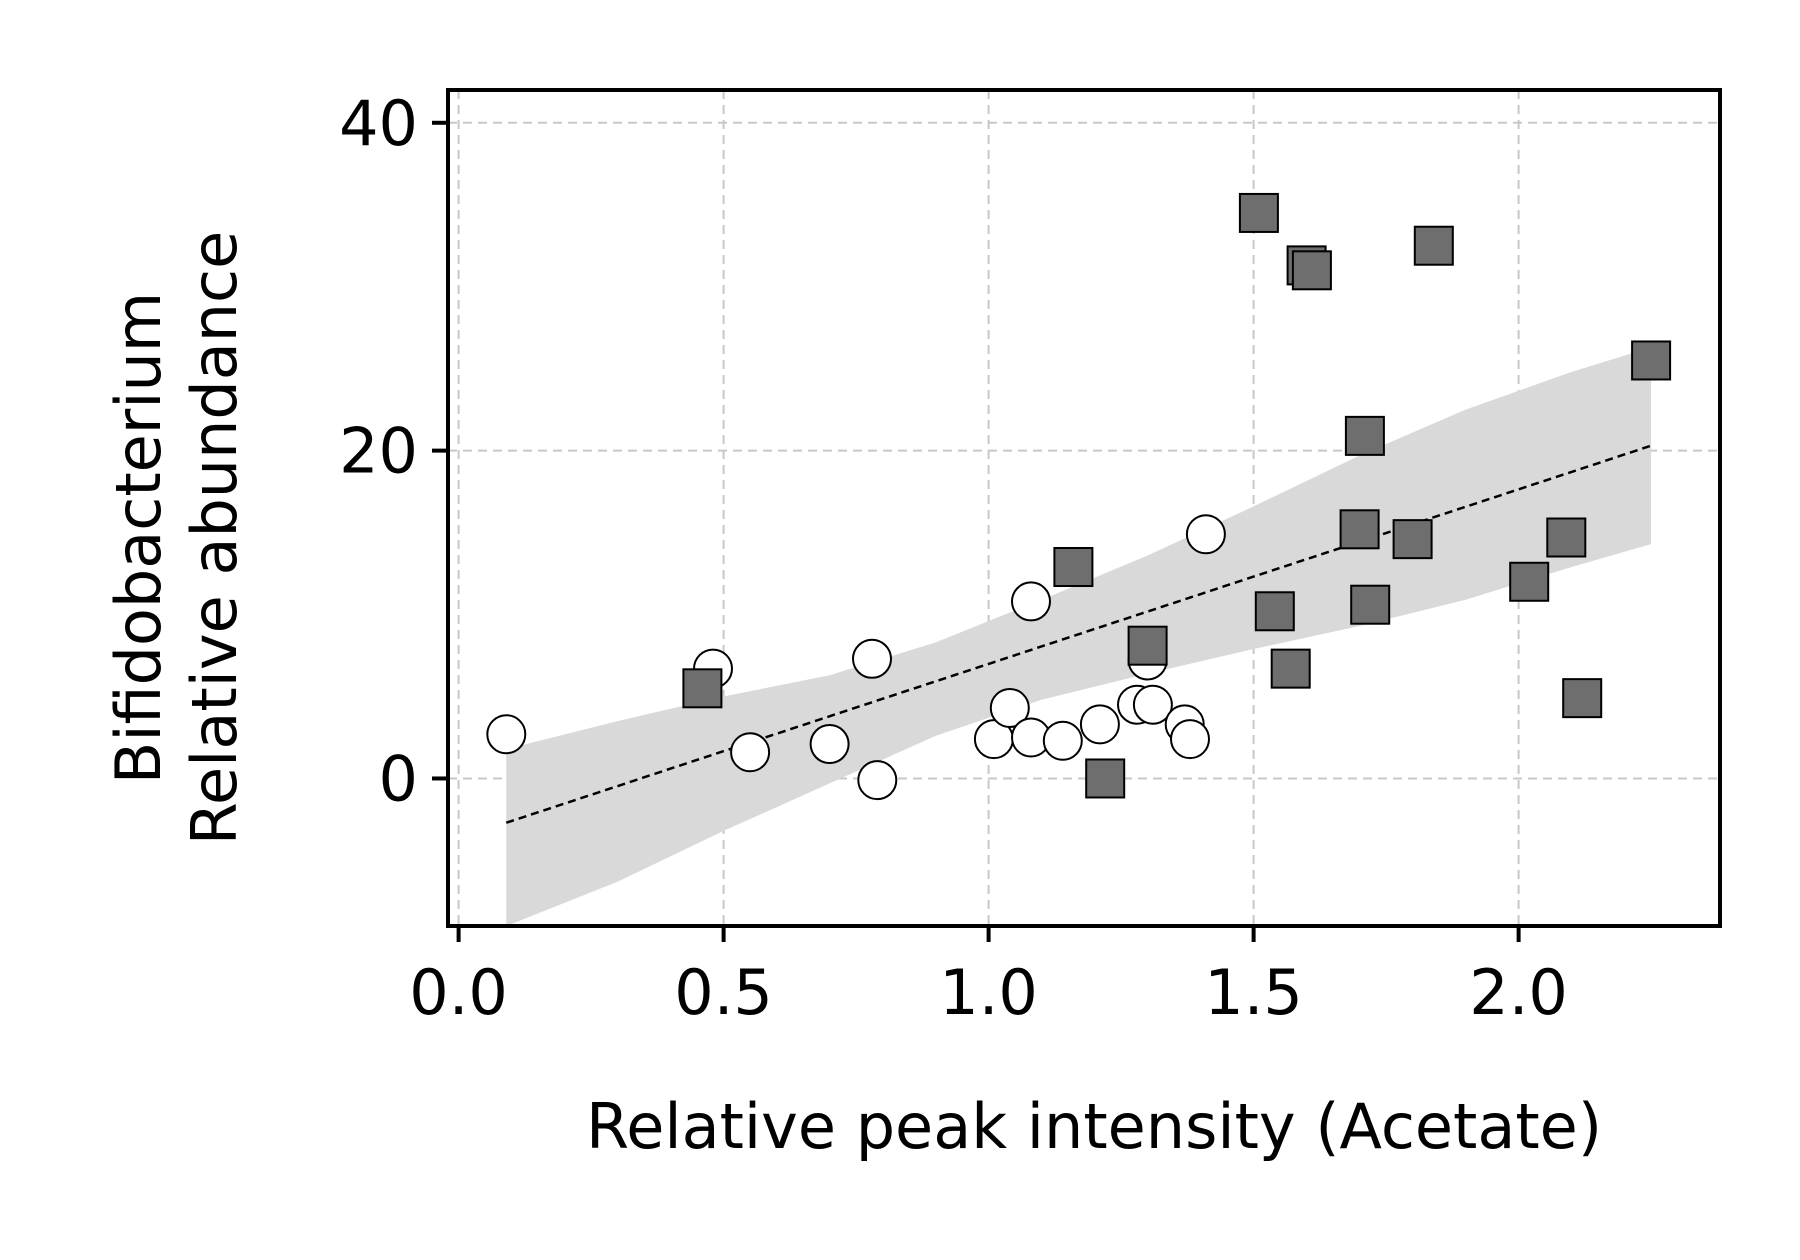 The height and width of the screenshot is (1260, 1800). Describe the element at coordinates (458, 992) in the screenshot. I see `x-tick-label-0: 0.0` at that location.